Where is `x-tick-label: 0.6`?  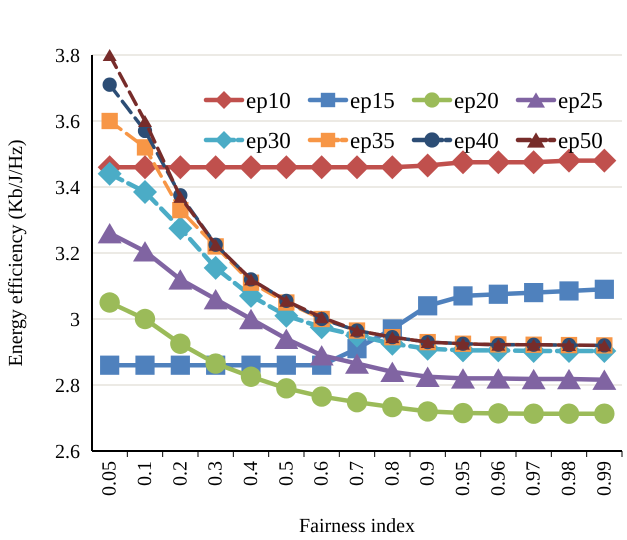 x-tick-label: 0.6 is located at coordinates (321, 473).